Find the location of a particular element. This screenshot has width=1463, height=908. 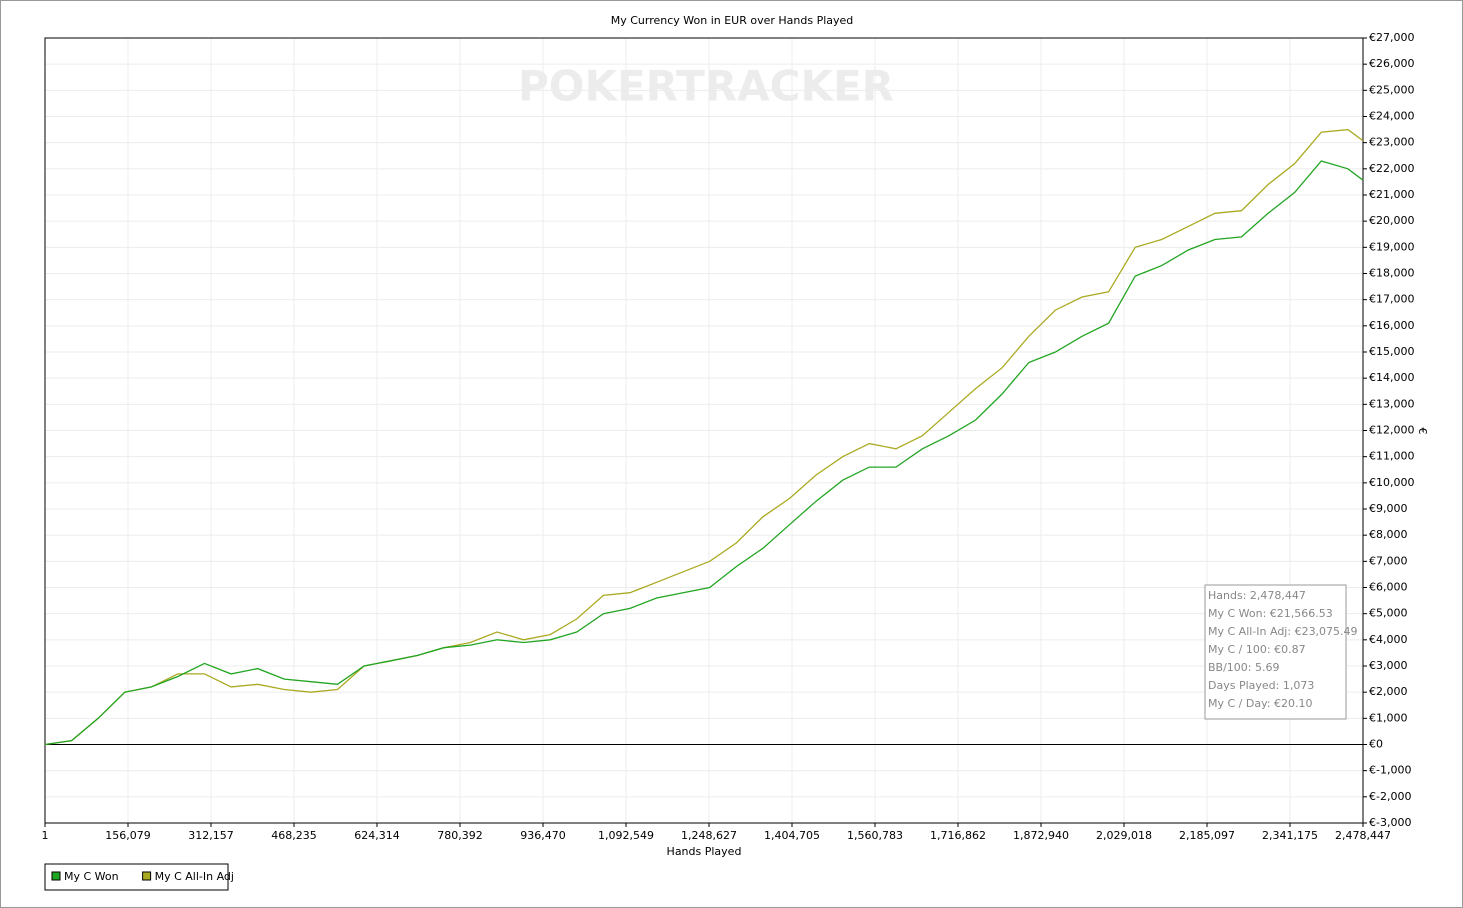

y-tick-label: €1,000 is located at coordinates (1388, 717).